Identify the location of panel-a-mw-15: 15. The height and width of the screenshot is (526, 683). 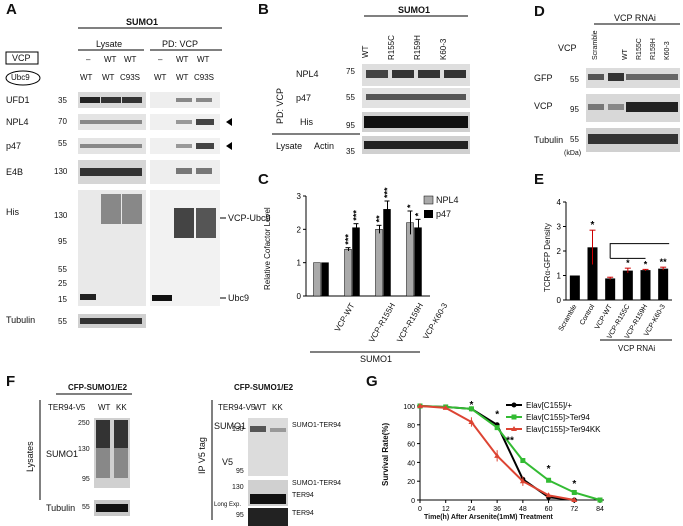
(62, 299).